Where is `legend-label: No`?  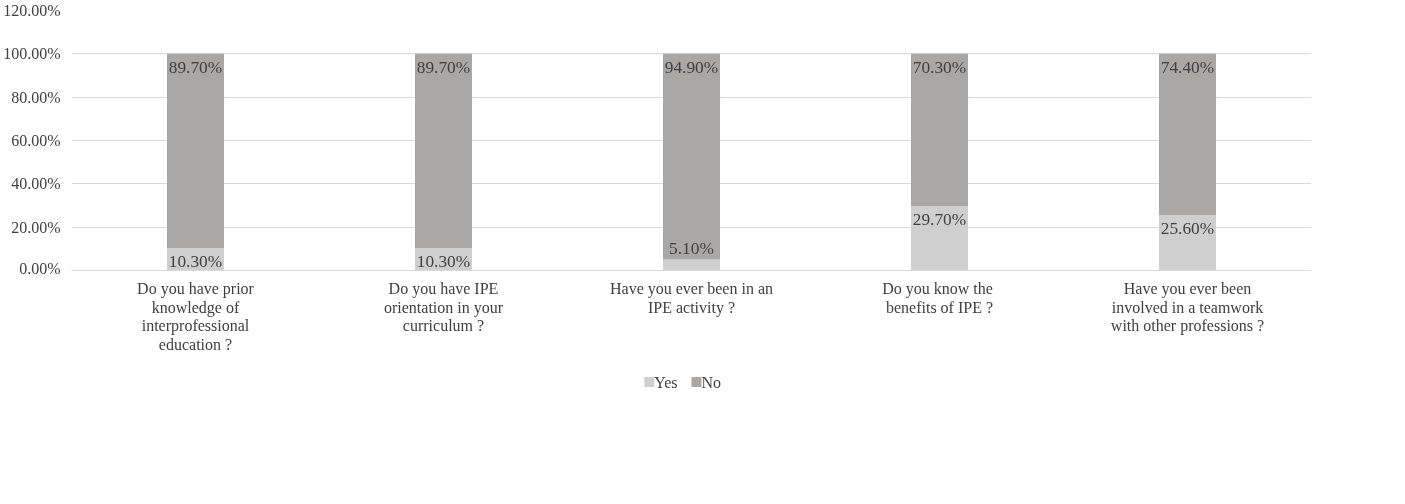
legend-label: No is located at coordinates (711, 382).